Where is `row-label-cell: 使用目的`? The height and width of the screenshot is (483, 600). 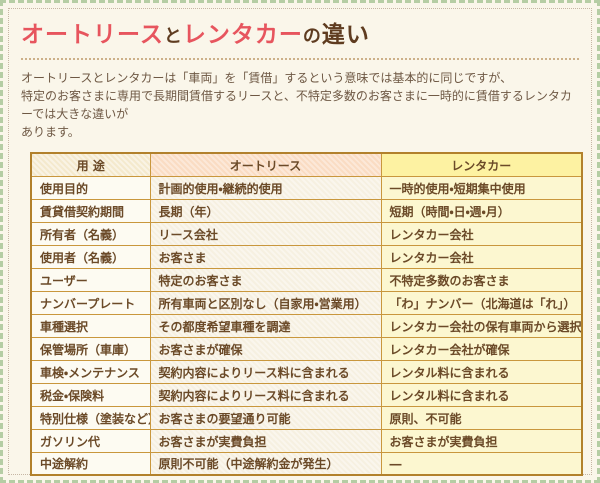
row-label-cell: 使用目的 is located at coordinates (90, 187).